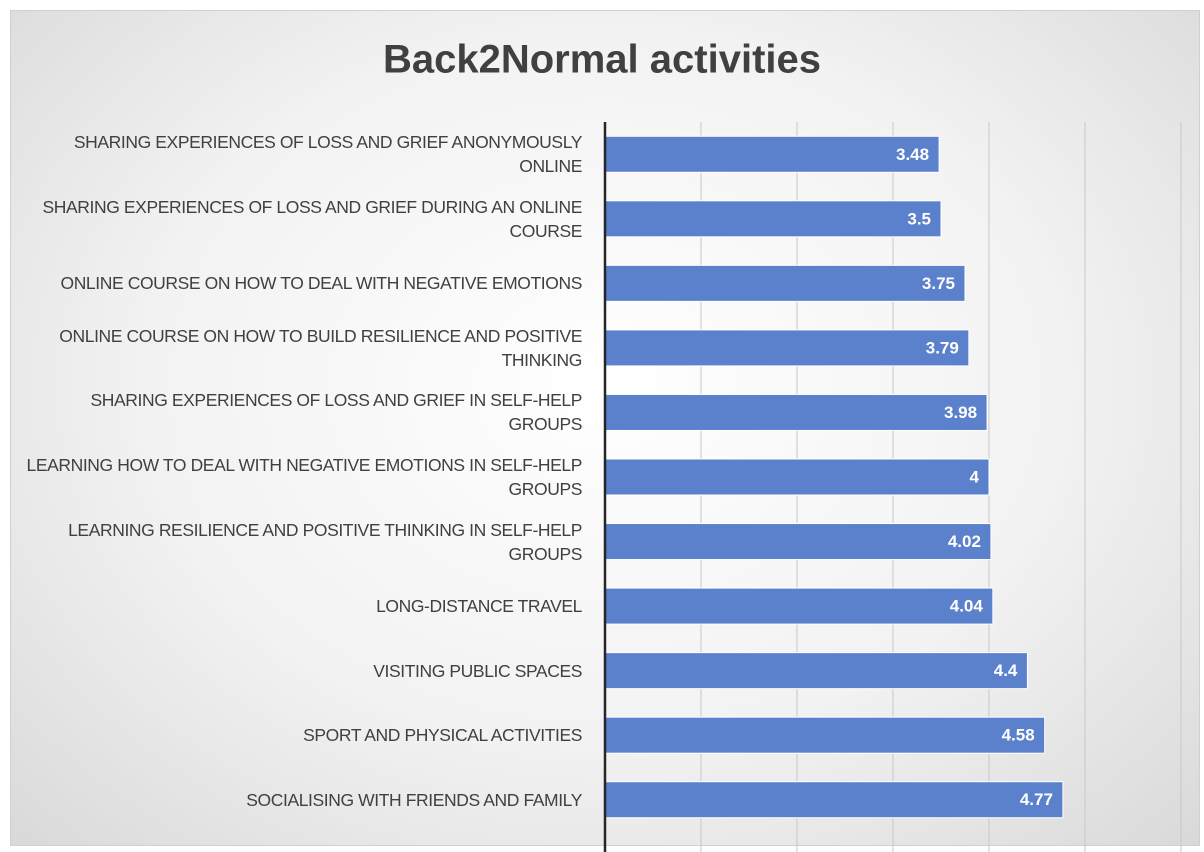  Describe the element at coordinates (442, 735) in the screenshot. I see `y-tick-label: SPORT AND PHYSICAL ACTIVITIES` at that location.